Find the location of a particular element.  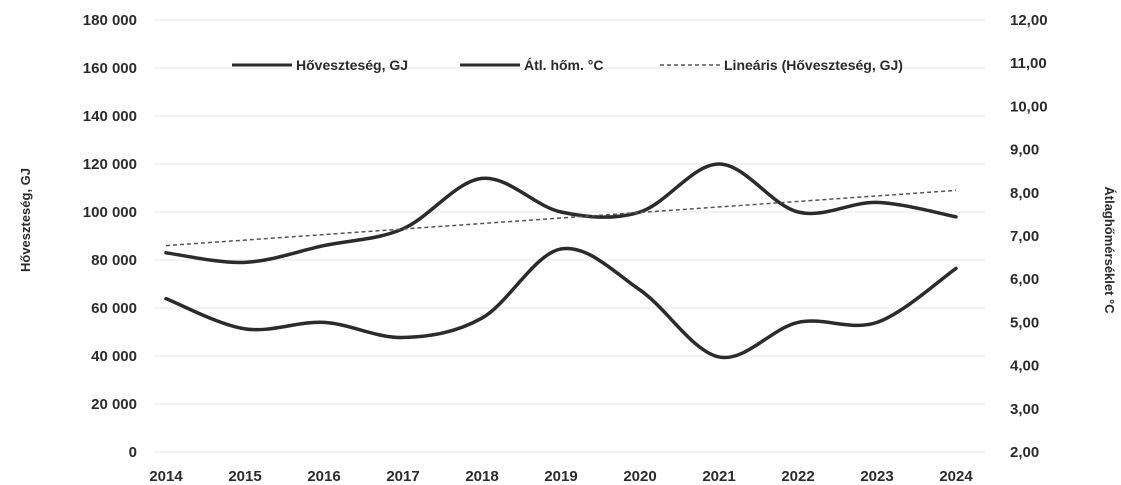

y-tick-label: 0 is located at coordinates (133, 452).